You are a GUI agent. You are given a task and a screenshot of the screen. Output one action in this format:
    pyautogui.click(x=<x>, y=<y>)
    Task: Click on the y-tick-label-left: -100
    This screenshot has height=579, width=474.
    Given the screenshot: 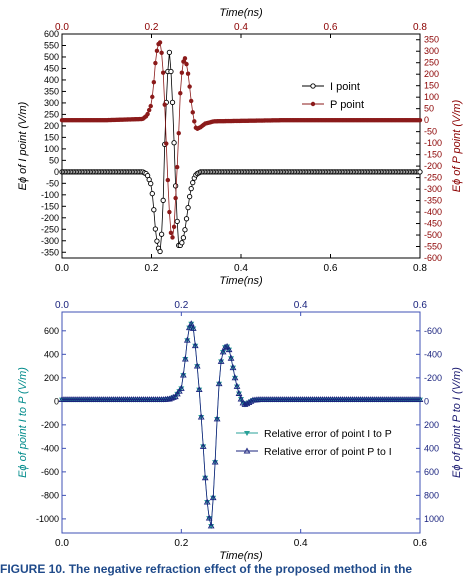 What is the action you would take?
    pyautogui.click(x=50, y=195)
    